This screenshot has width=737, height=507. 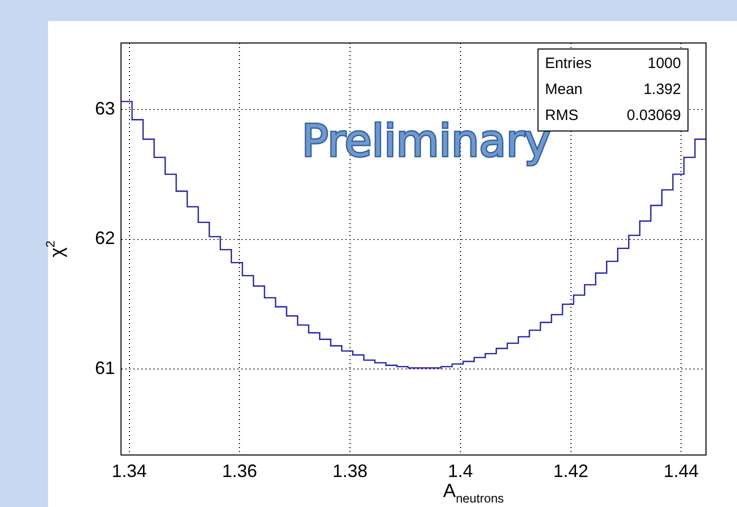 I want to click on y-axis-title: χ2, so click(x=55, y=249).